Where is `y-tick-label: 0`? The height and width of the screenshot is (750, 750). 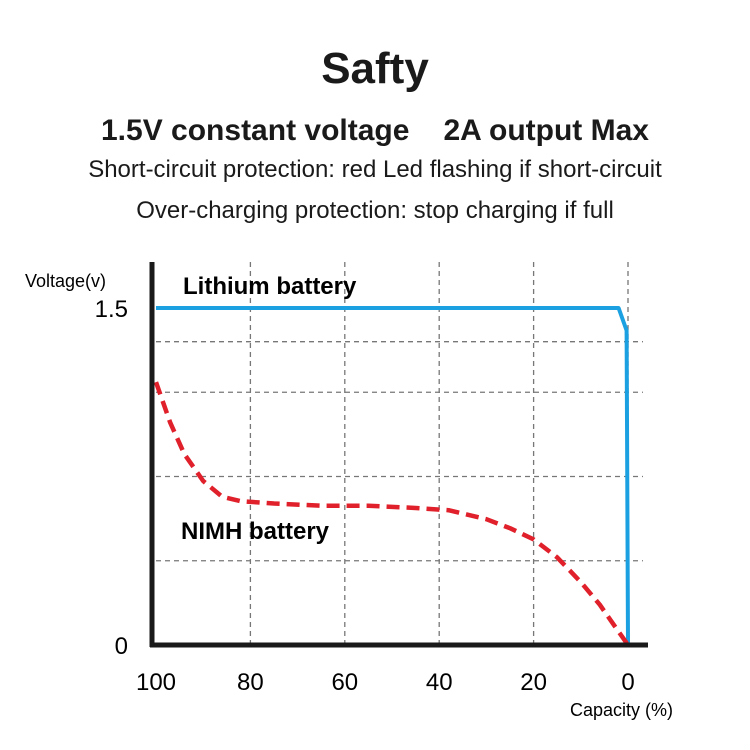 y-tick-label: 0 is located at coordinates (121, 646).